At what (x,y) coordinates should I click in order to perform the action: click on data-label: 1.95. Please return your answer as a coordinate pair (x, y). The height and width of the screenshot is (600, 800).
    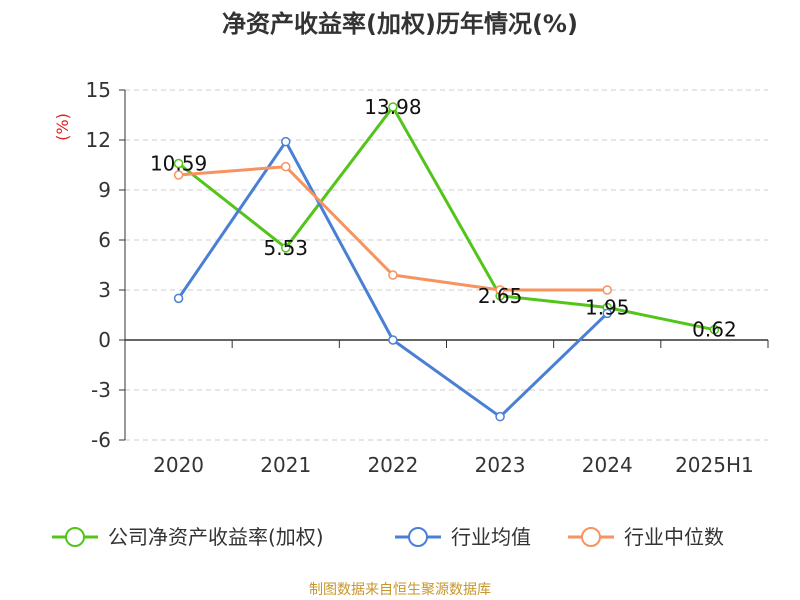
    Looking at the image, I should click on (607, 308).